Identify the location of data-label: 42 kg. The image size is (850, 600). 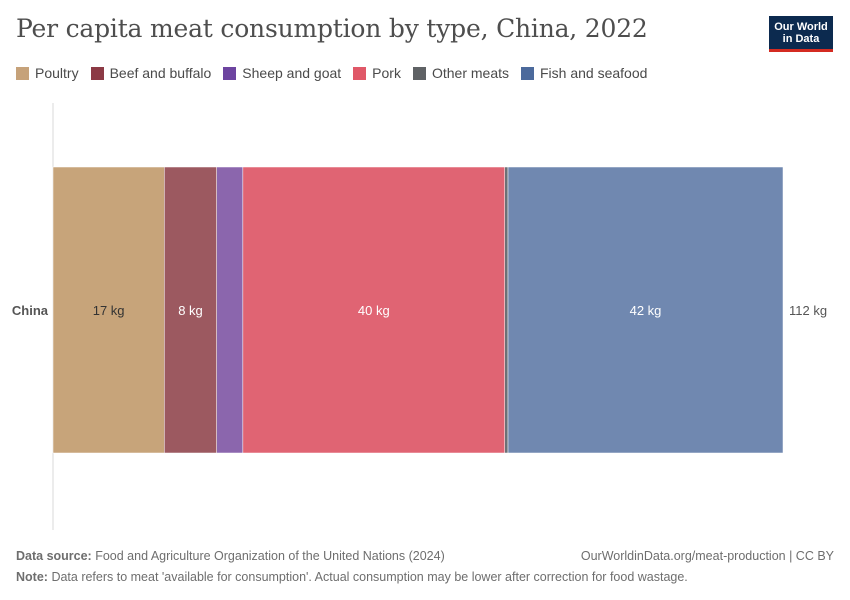
(646, 310).